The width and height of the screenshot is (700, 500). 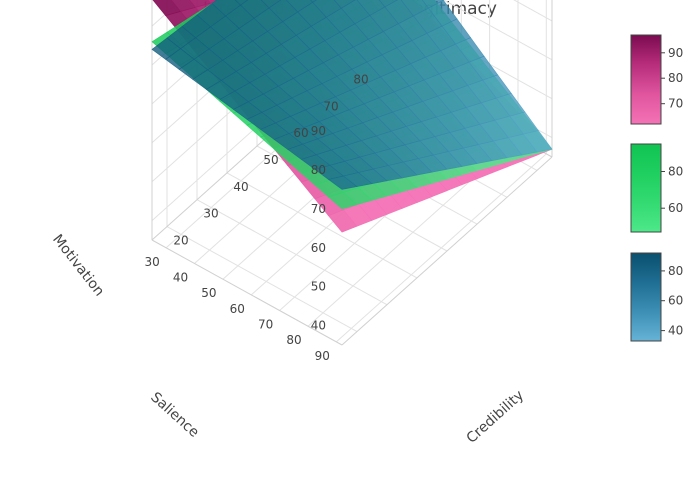 I want to click on z-tick-label: 60, so click(x=318, y=248).